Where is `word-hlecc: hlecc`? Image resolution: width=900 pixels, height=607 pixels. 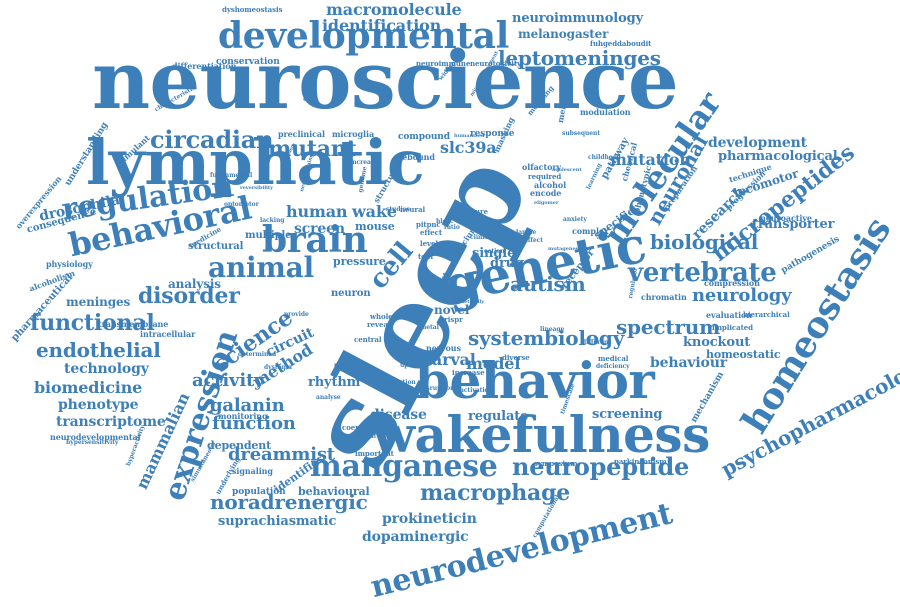
word-hlecc: hlecc is located at coordinates (445, 221).